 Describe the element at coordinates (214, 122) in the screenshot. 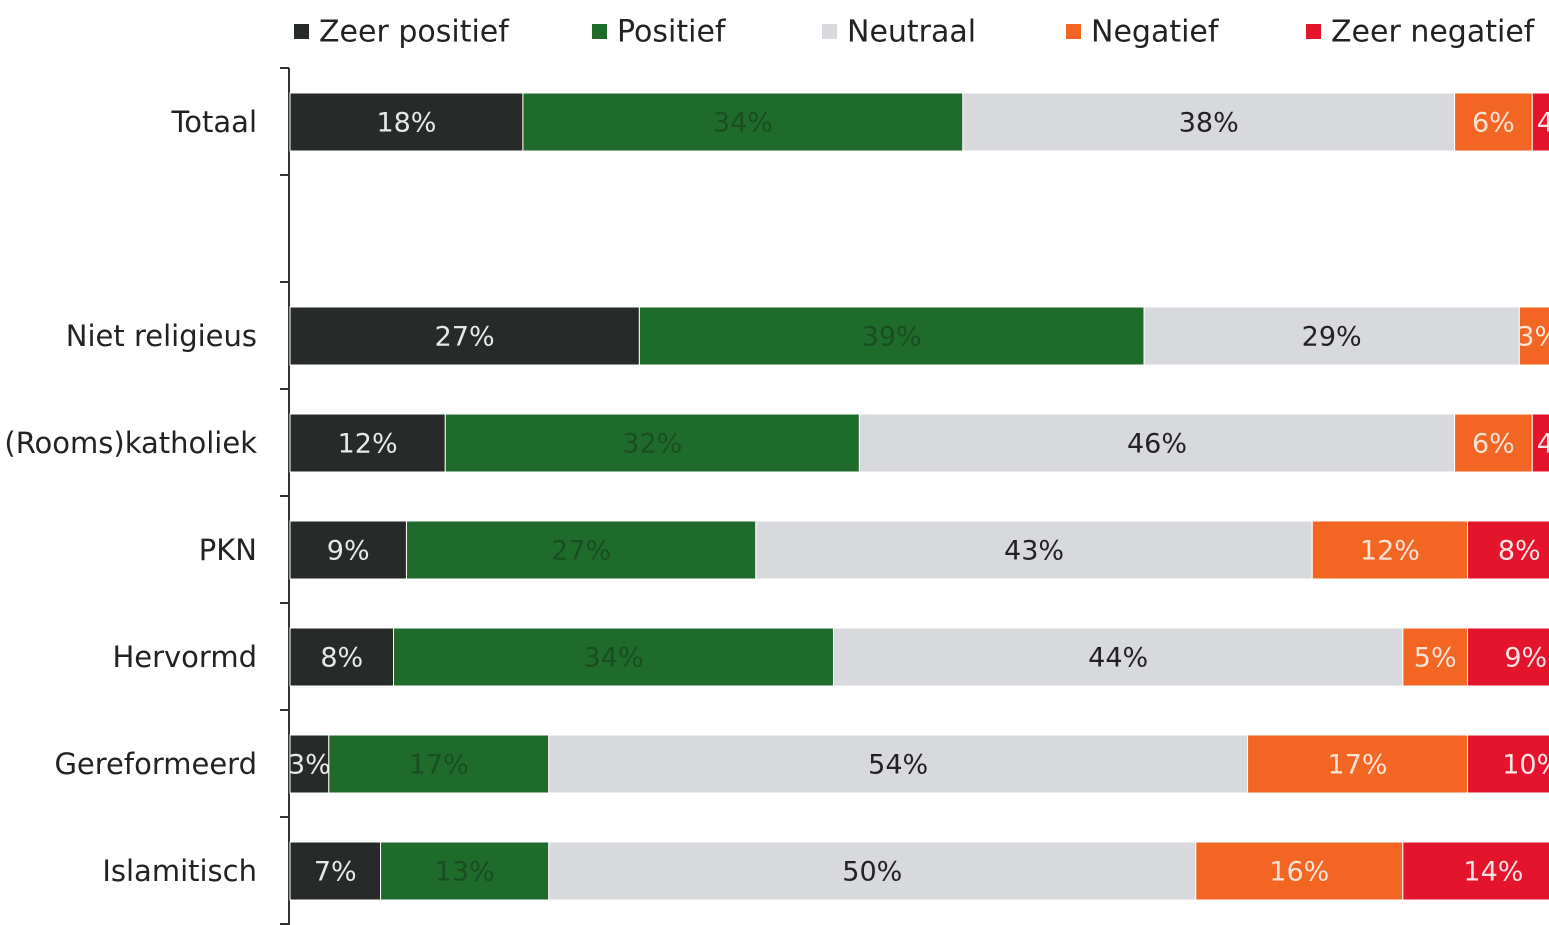

I see `category-label: Totaal` at that location.